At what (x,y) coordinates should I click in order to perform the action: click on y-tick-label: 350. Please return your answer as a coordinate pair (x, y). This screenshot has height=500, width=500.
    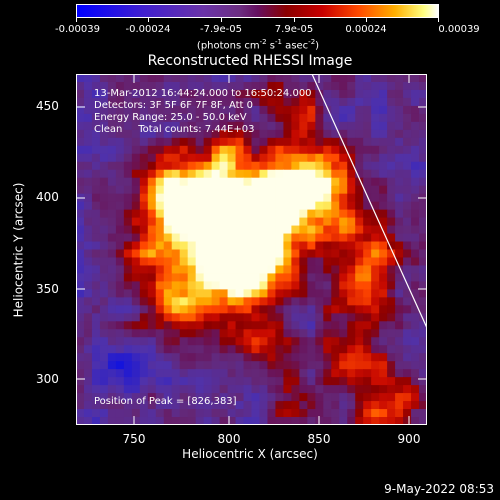
    Looking at the image, I should click on (47, 289).